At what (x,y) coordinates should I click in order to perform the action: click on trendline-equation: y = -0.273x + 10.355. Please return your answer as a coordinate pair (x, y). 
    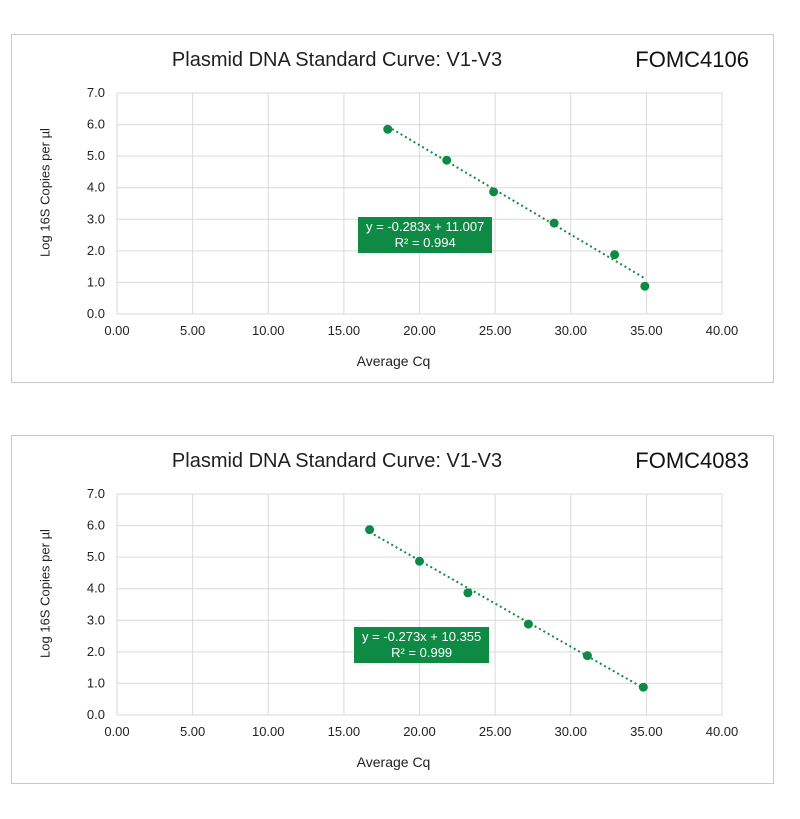
    Looking at the image, I should click on (422, 636).